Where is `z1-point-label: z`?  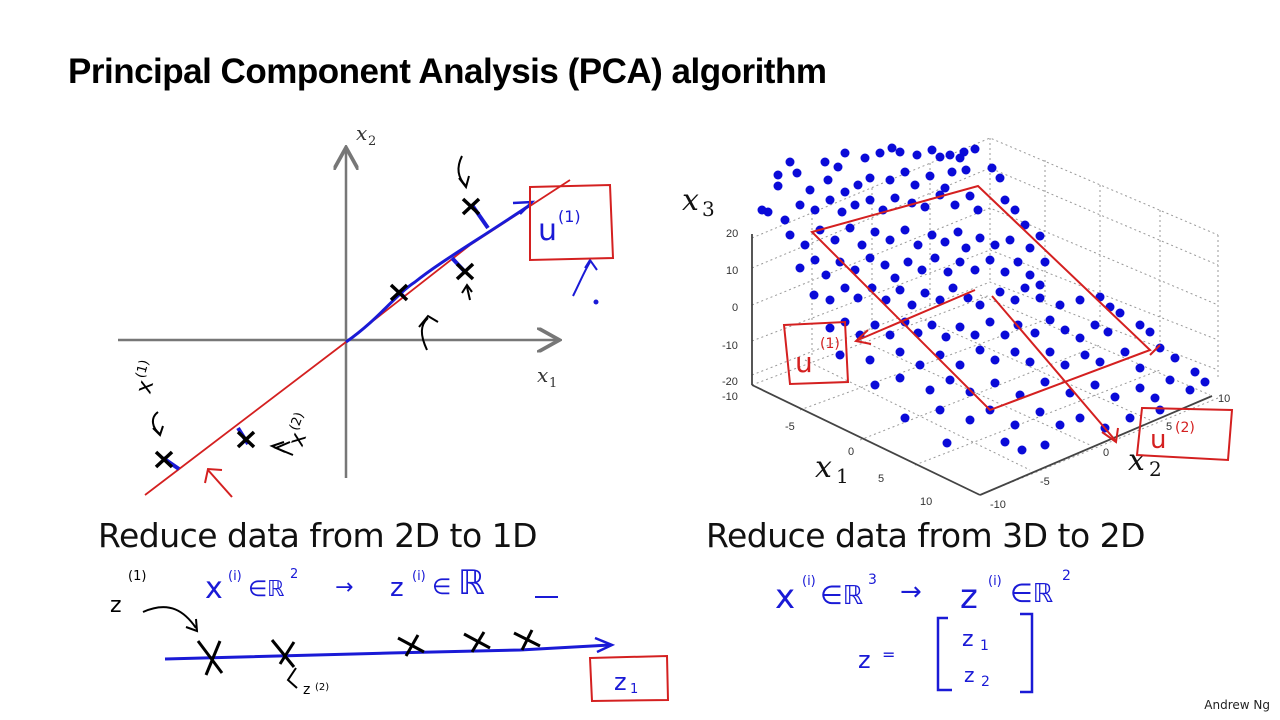 z1-point-label: z is located at coordinates (116, 605).